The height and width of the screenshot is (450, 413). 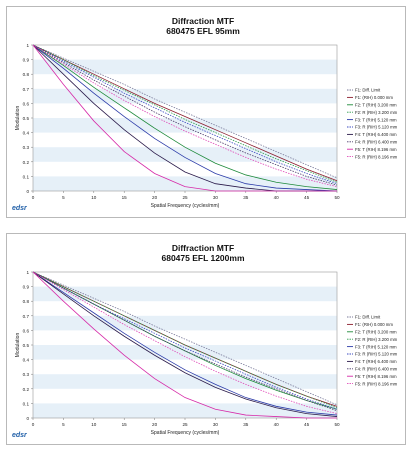 What do you see at coordinates (18, 345) in the screenshot?
I see `y-axis-label: Modulation` at bounding box center [18, 345].